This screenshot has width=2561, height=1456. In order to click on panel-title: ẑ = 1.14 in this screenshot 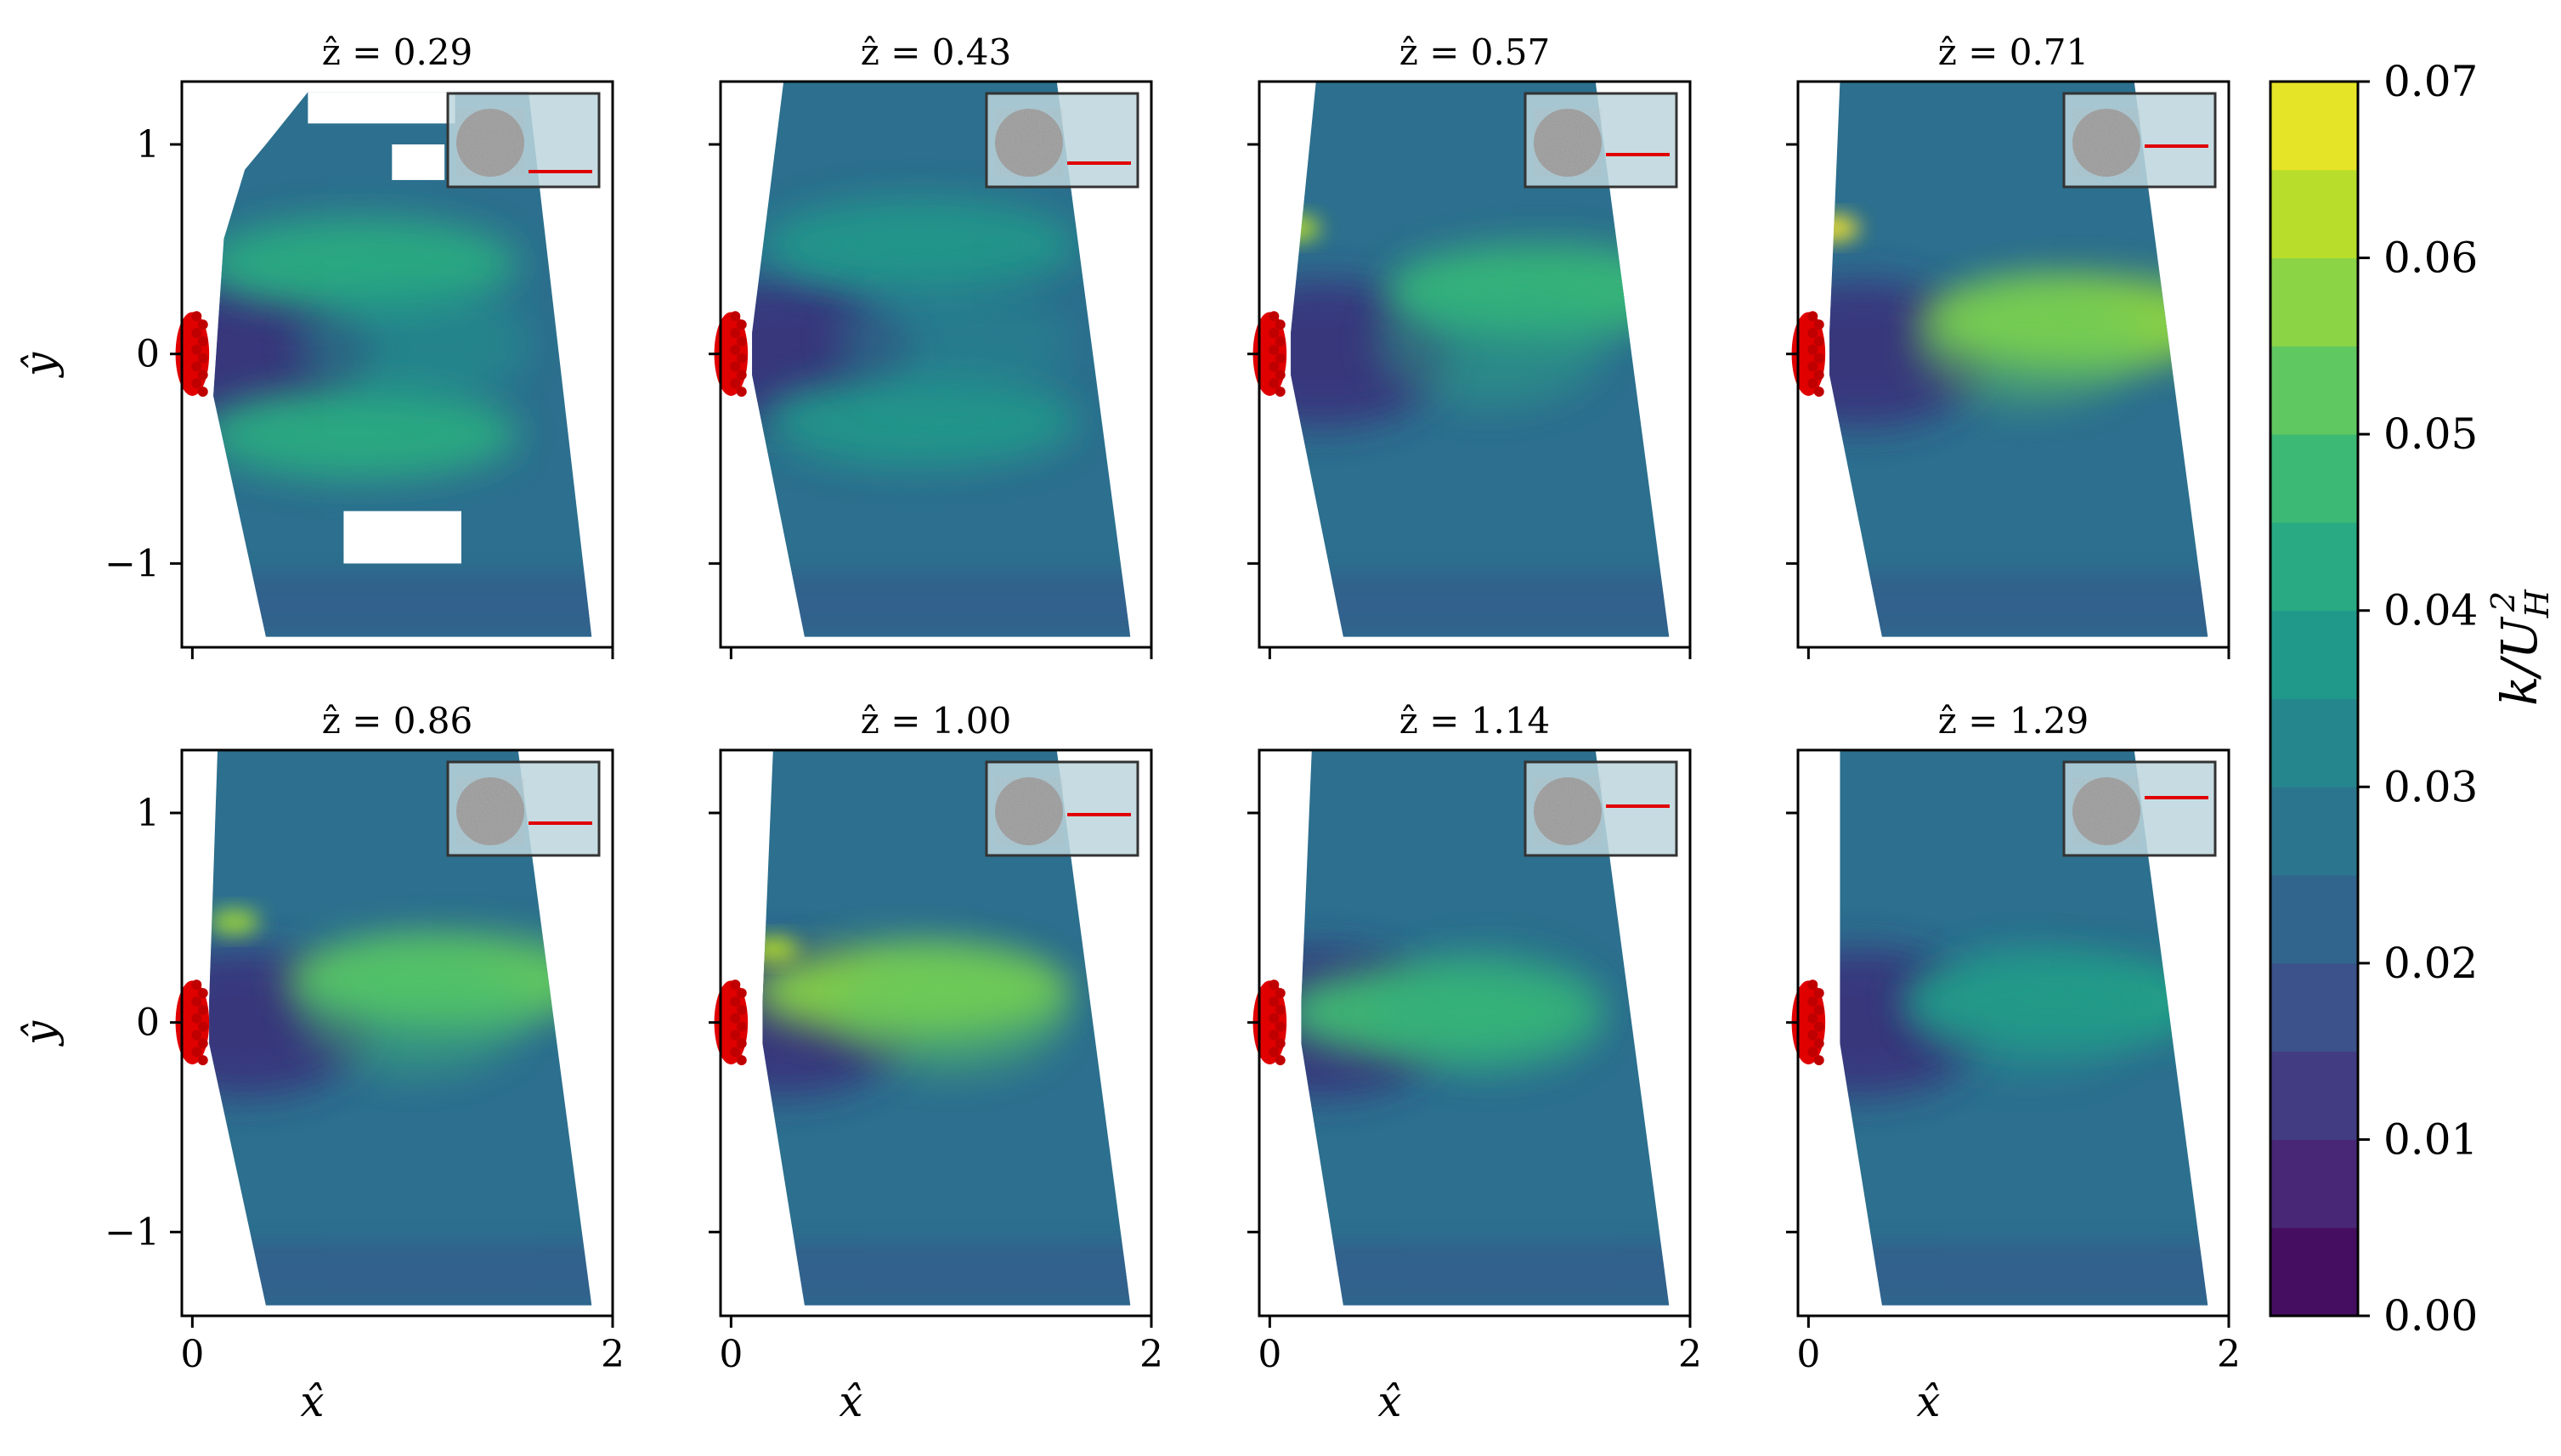, I will do `click(1475, 721)`.